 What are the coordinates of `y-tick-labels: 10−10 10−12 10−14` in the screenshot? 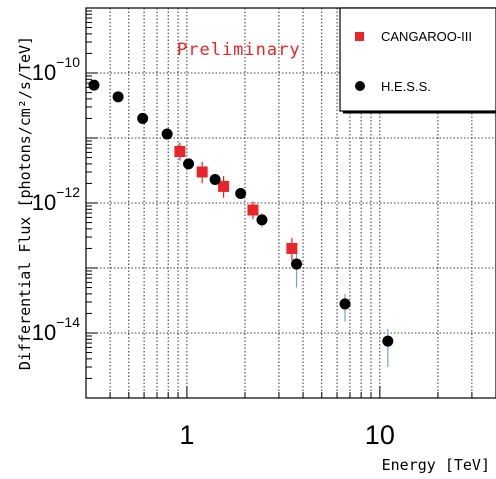 It's located at (56, 199).